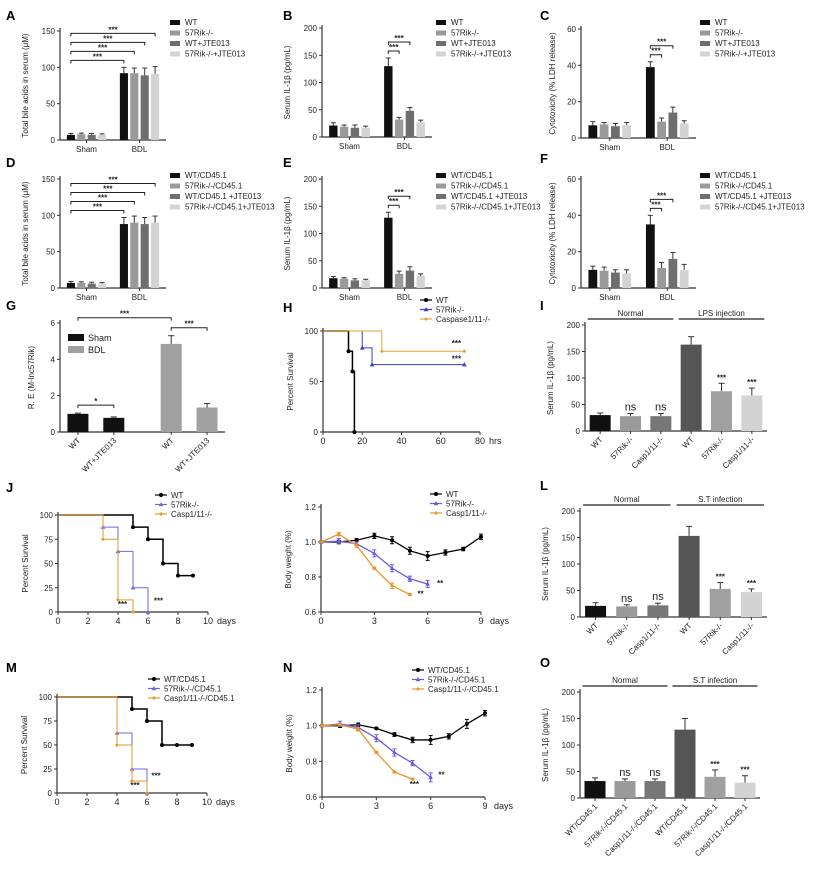  Describe the element at coordinates (86, 149) in the screenshot. I see `category-label: Sham` at that location.